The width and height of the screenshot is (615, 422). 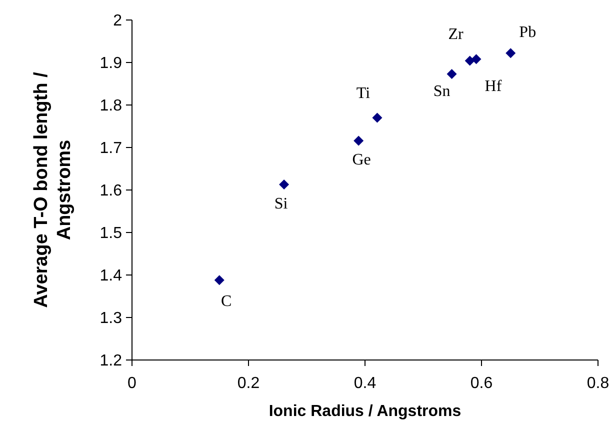 I want to click on x-tick-label: 0.2, so click(x=248, y=383).